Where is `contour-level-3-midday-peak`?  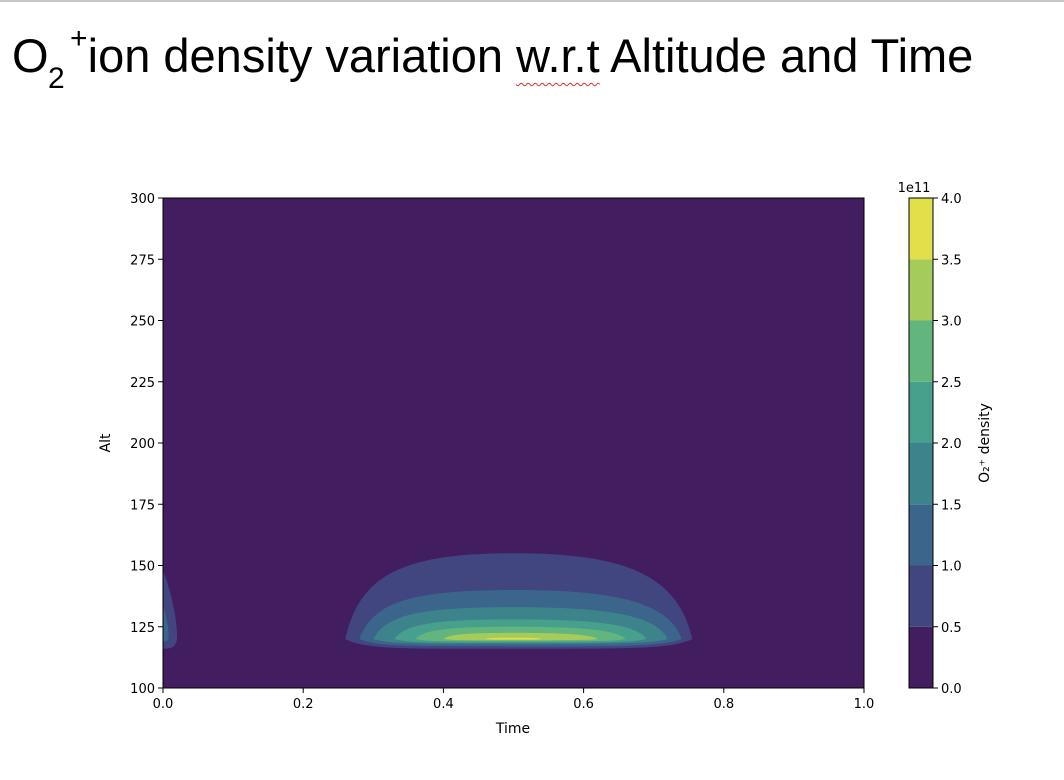 contour-level-3-midday-peak is located at coordinates (520, 636).